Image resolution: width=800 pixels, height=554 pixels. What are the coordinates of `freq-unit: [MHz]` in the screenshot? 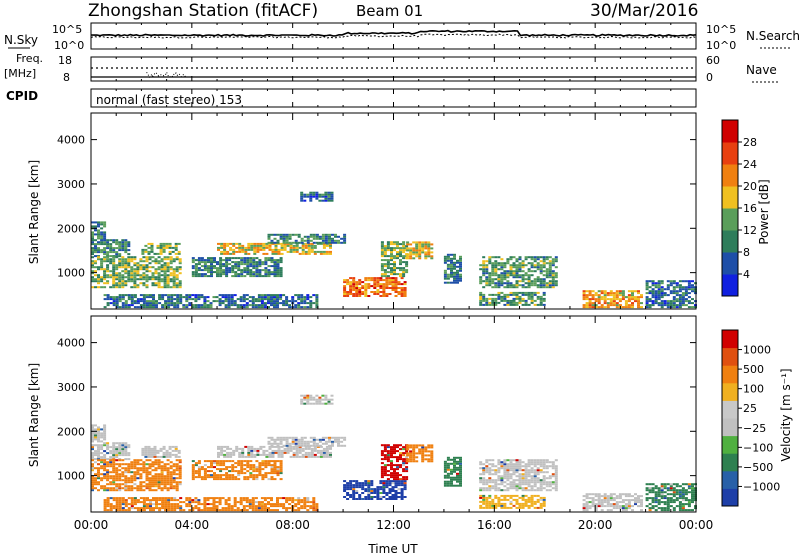 It's located at (20, 73).